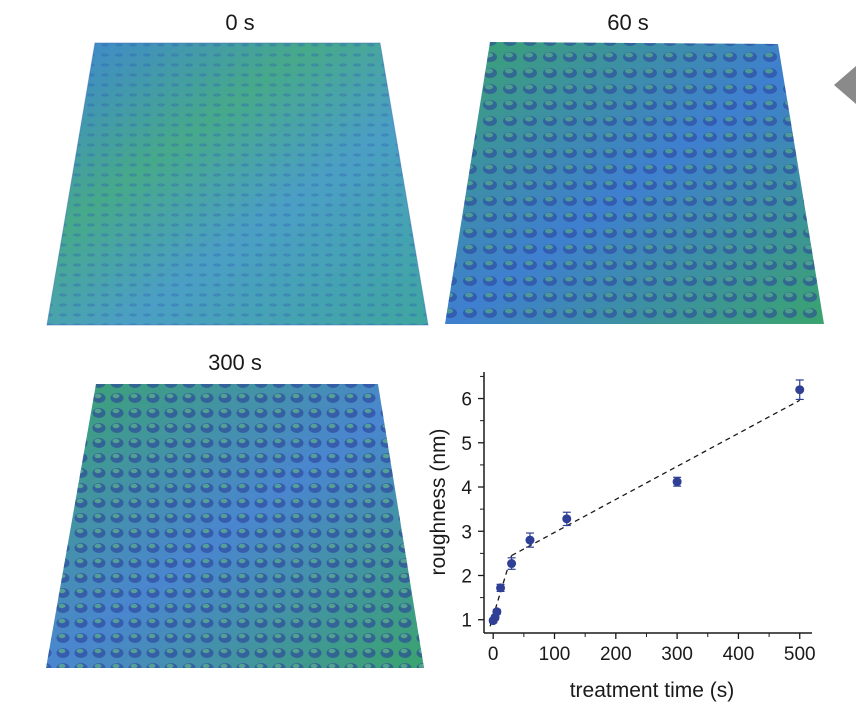 The image size is (868, 726). Describe the element at coordinates (845, 85) in the screenshot. I see `previous-arrow-icon` at that location.